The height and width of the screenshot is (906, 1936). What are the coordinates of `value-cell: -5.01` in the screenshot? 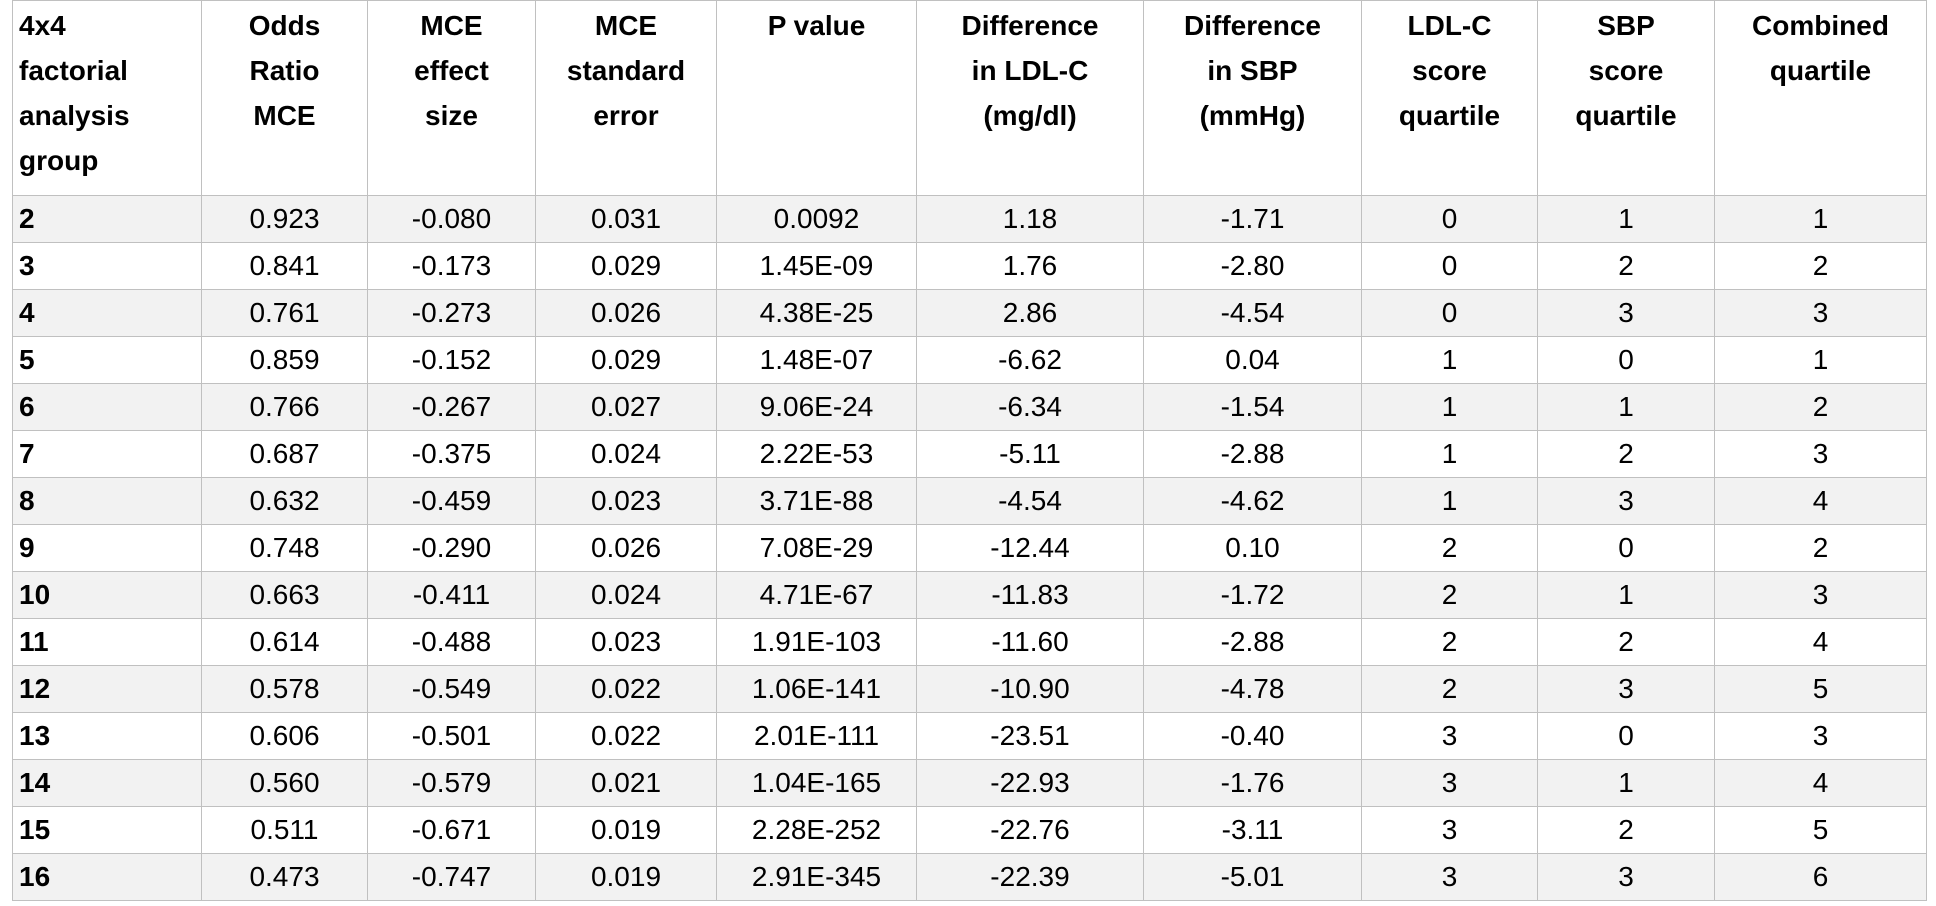 It's located at (1252, 877).